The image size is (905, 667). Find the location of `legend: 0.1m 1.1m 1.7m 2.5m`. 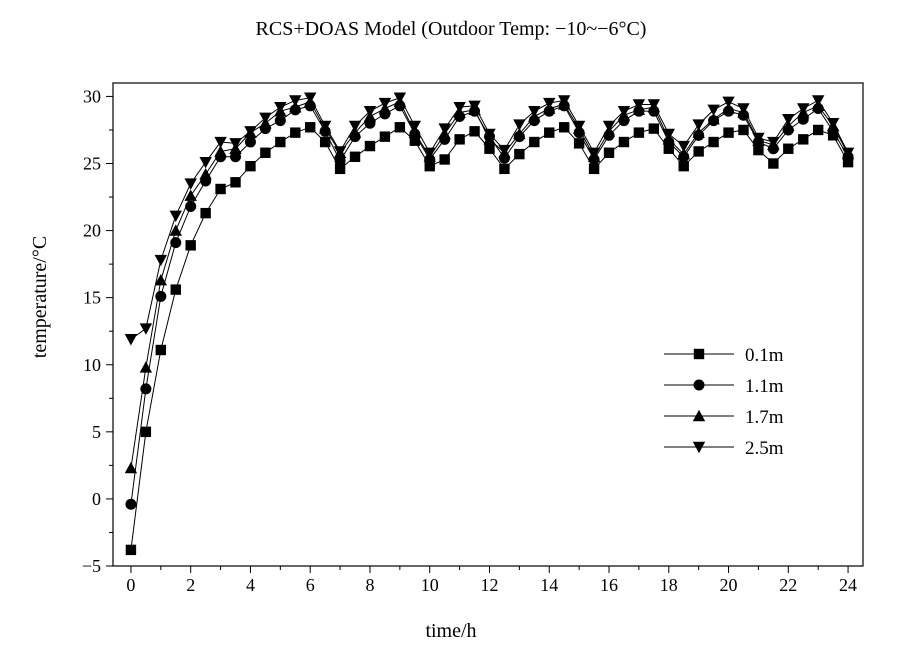

legend: 0.1m 1.1m 1.7m 2.5m is located at coordinates (724, 402).